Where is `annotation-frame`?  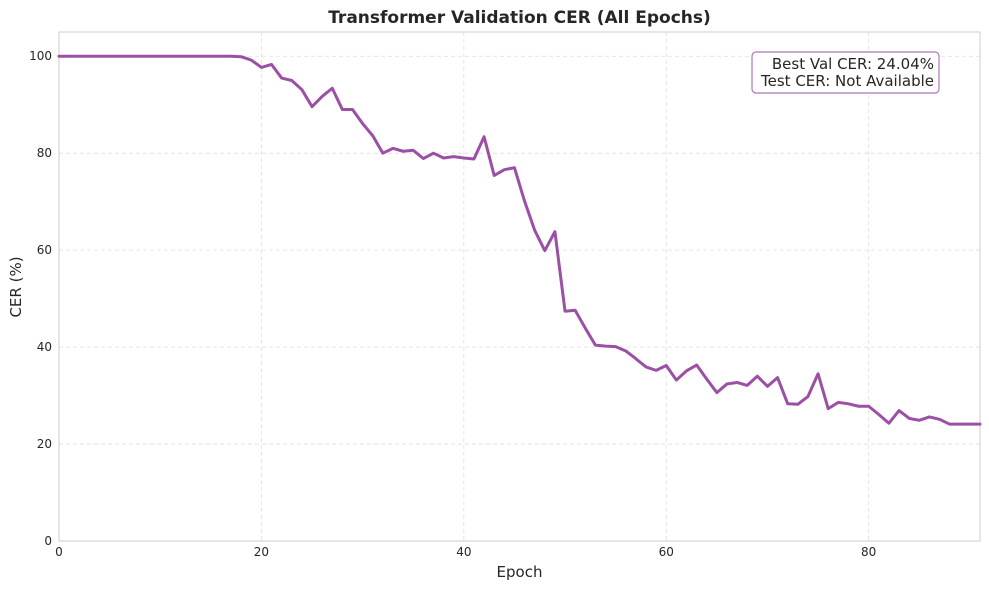
annotation-frame is located at coordinates (845, 72).